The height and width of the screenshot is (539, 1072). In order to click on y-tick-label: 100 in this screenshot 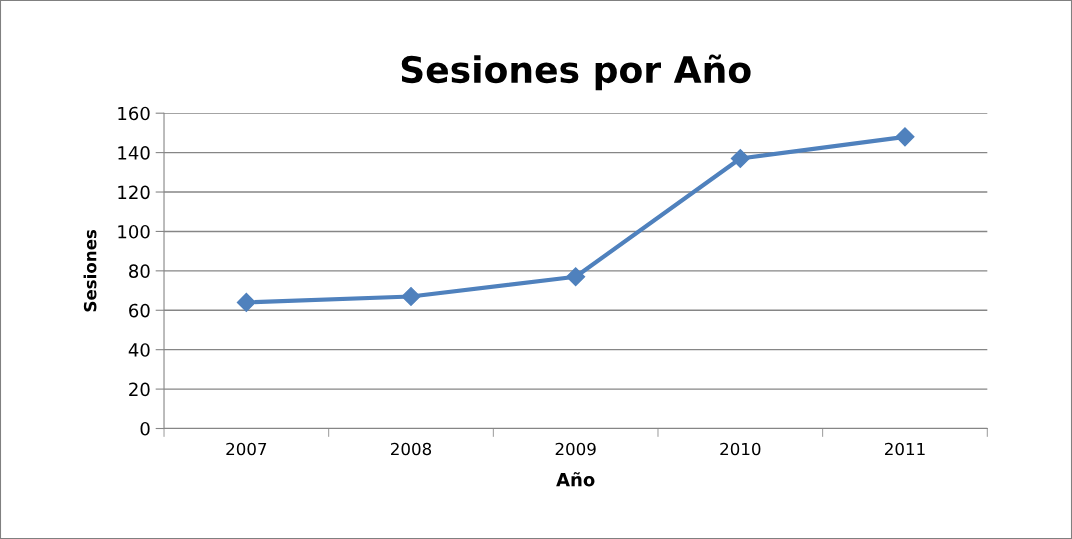, I will do `click(134, 231)`.